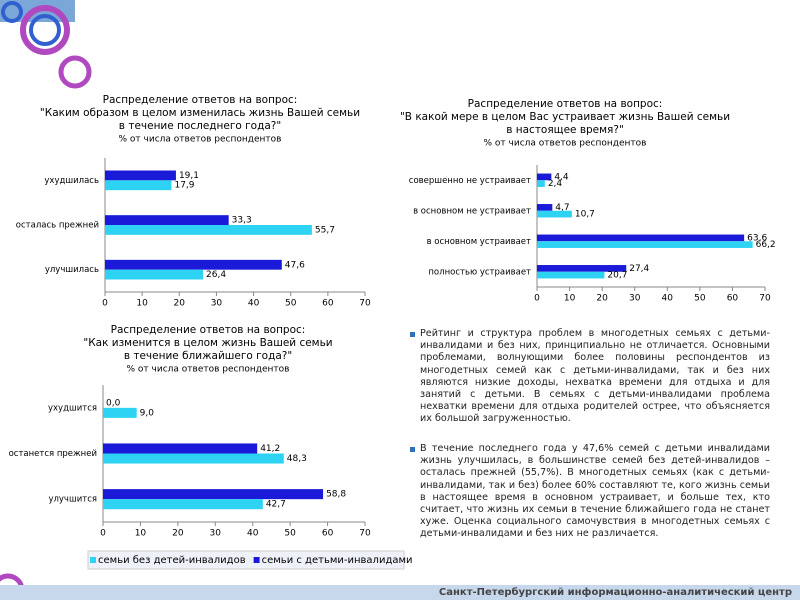  What do you see at coordinates (337, 560) in the screenshot?
I see `legend-label: семьи с детьми-инвалидами` at bounding box center [337, 560].